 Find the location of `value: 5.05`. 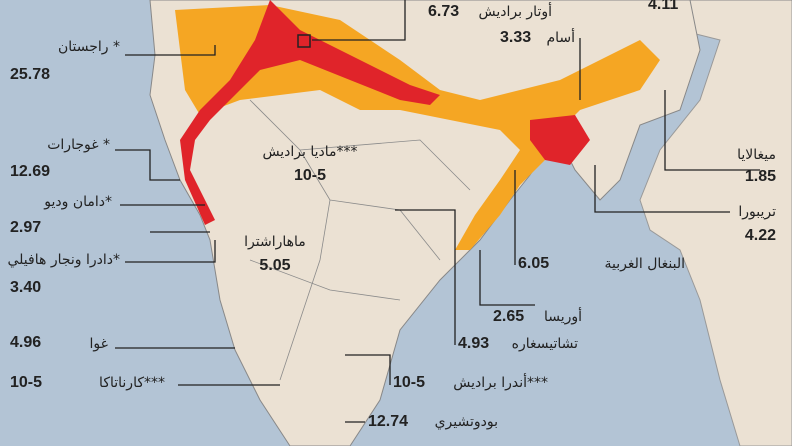

value: 5.05 is located at coordinates (274, 265).